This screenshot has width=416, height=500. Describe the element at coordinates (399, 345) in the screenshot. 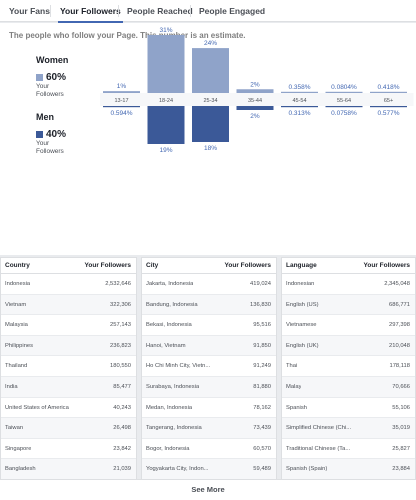

I see `row-value: 210,048` at that location.